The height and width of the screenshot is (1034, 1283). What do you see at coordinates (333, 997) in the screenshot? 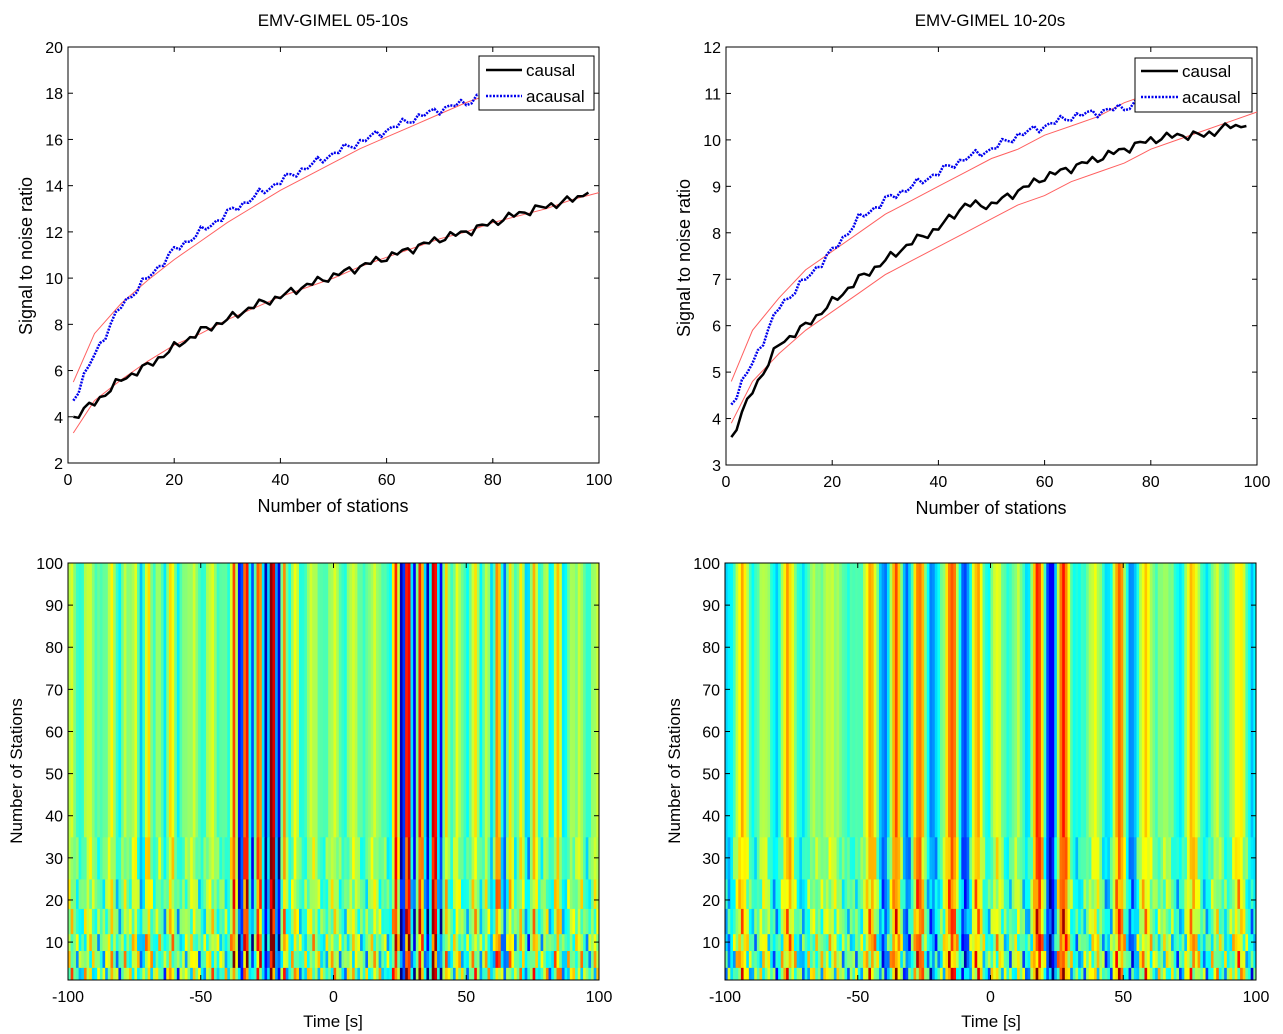
I see `x-tick-label: 0` at bounding box center [333, 997].